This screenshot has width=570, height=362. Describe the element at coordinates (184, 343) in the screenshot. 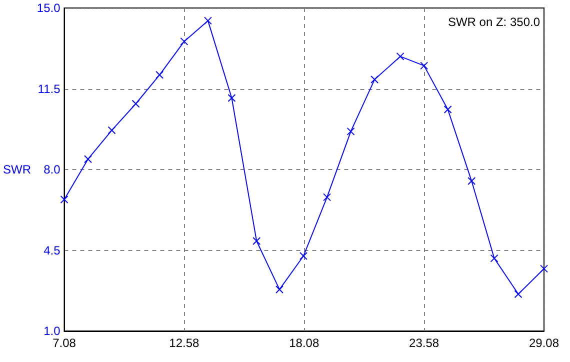

I see `x-tick-label: 12.58` at that location.